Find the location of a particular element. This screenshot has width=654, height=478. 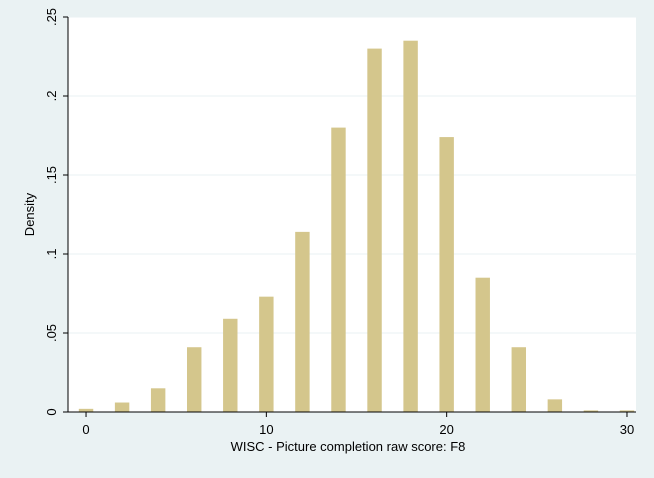

y-tick-label: .25 is located at coordinates (51, 17).